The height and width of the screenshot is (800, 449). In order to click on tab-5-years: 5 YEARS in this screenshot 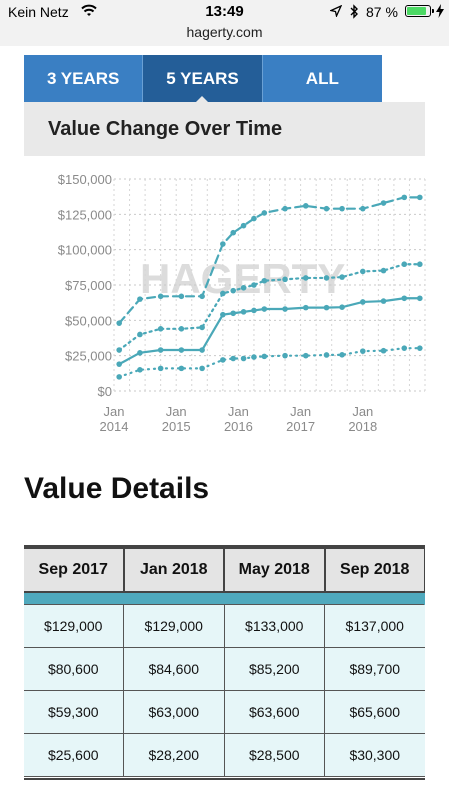, I will do `click(203, 79)`.